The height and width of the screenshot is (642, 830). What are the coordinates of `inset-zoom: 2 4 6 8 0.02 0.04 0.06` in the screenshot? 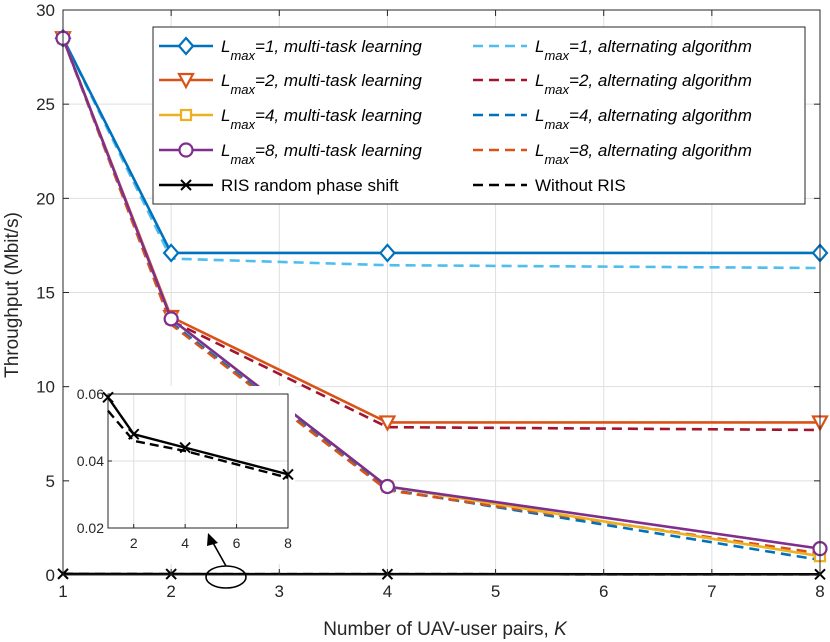 It's located at (182, 475).